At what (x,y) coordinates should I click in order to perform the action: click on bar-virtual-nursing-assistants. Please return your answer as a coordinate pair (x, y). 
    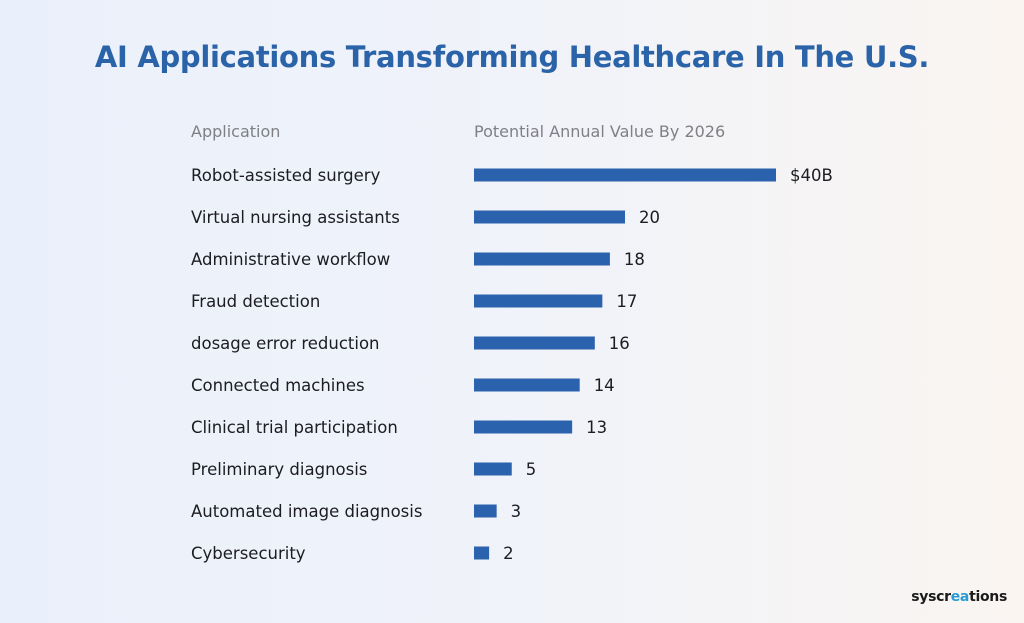
    Looking at the image, I should click on (549, 217).